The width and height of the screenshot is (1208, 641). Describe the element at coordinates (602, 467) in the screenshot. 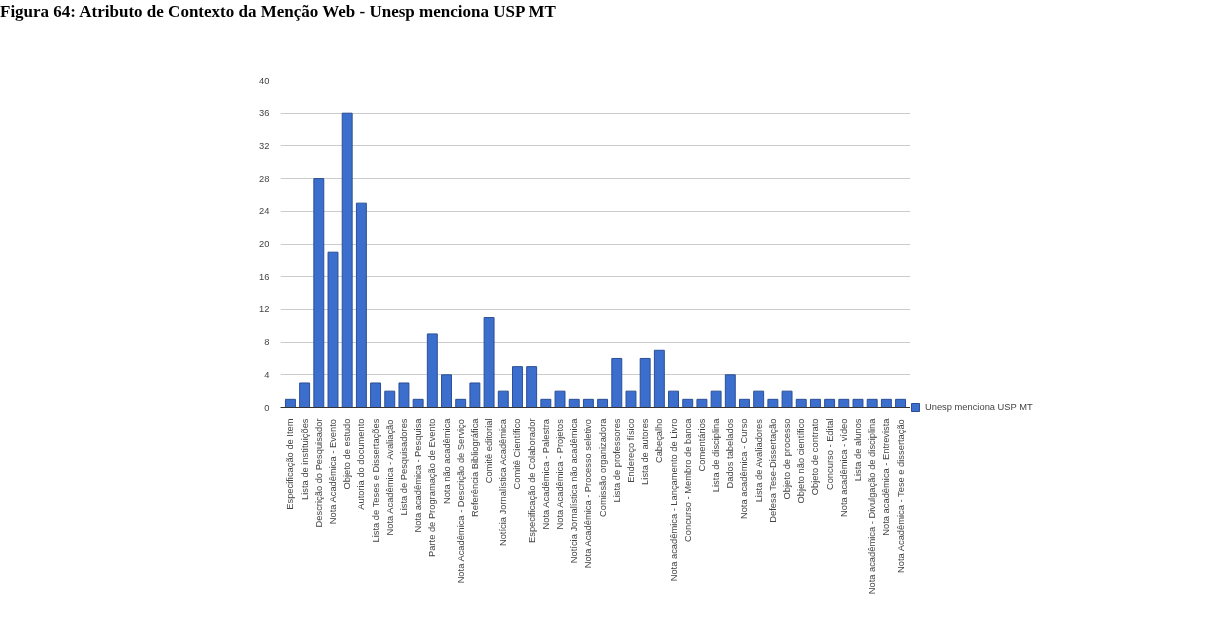

I see `x-tick-label: Comissão organizadora` at that location.